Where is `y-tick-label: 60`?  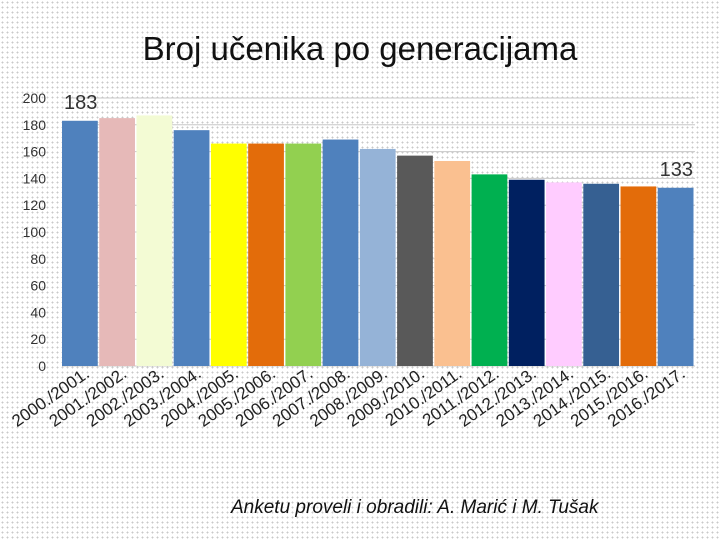 y-tick-label: 60 is located at coordinates (38, 286).